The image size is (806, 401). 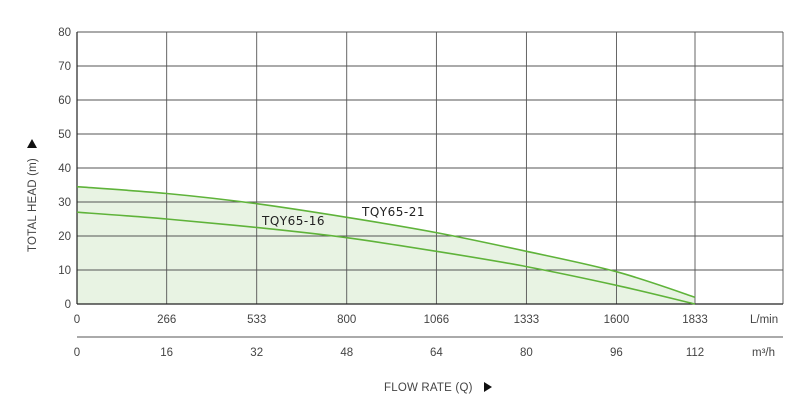 What do you see at coordinates (64, 169) in the screenshot?
I see `y-tick-label: 40` at bounding box center [64, 169].